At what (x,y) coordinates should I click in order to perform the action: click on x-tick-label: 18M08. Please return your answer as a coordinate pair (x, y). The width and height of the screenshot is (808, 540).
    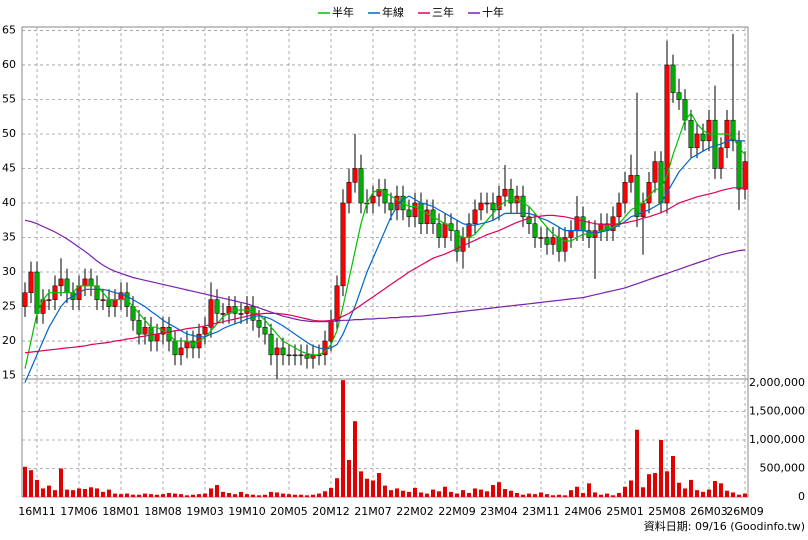
    Looking at the image, I should click on (163, 511).